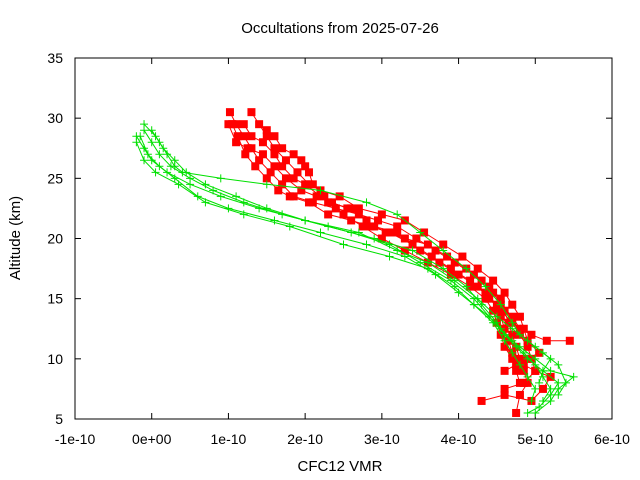 The image size is (640, 480). I want to click on x-tick-label: 1e-10, so click(229, 439).